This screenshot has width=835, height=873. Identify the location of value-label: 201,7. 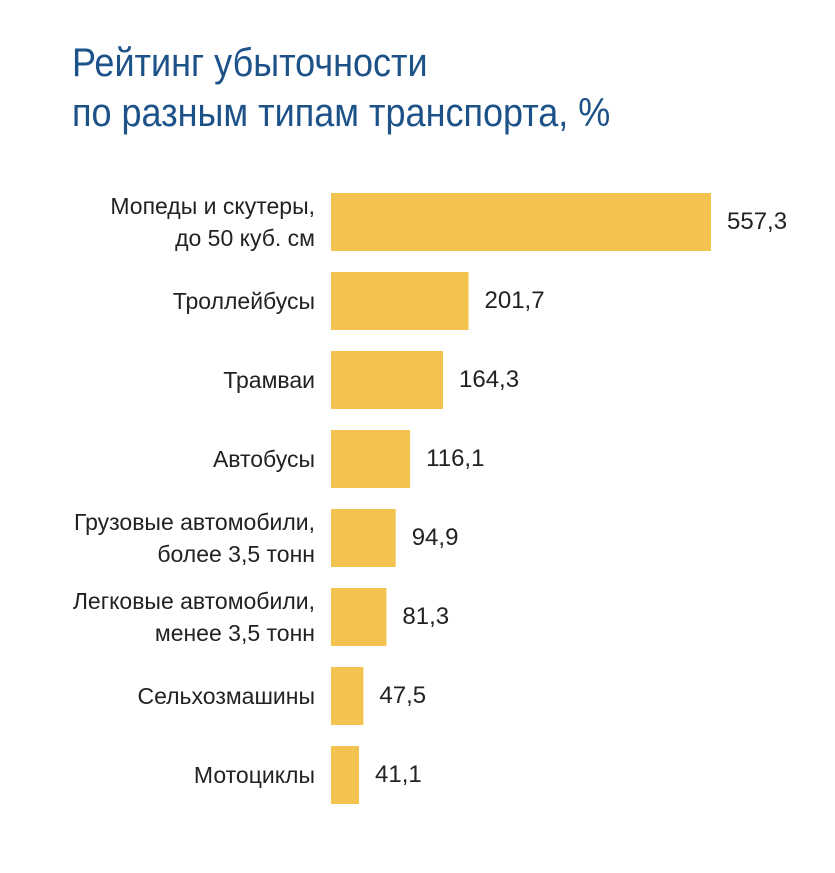
(514, 300).